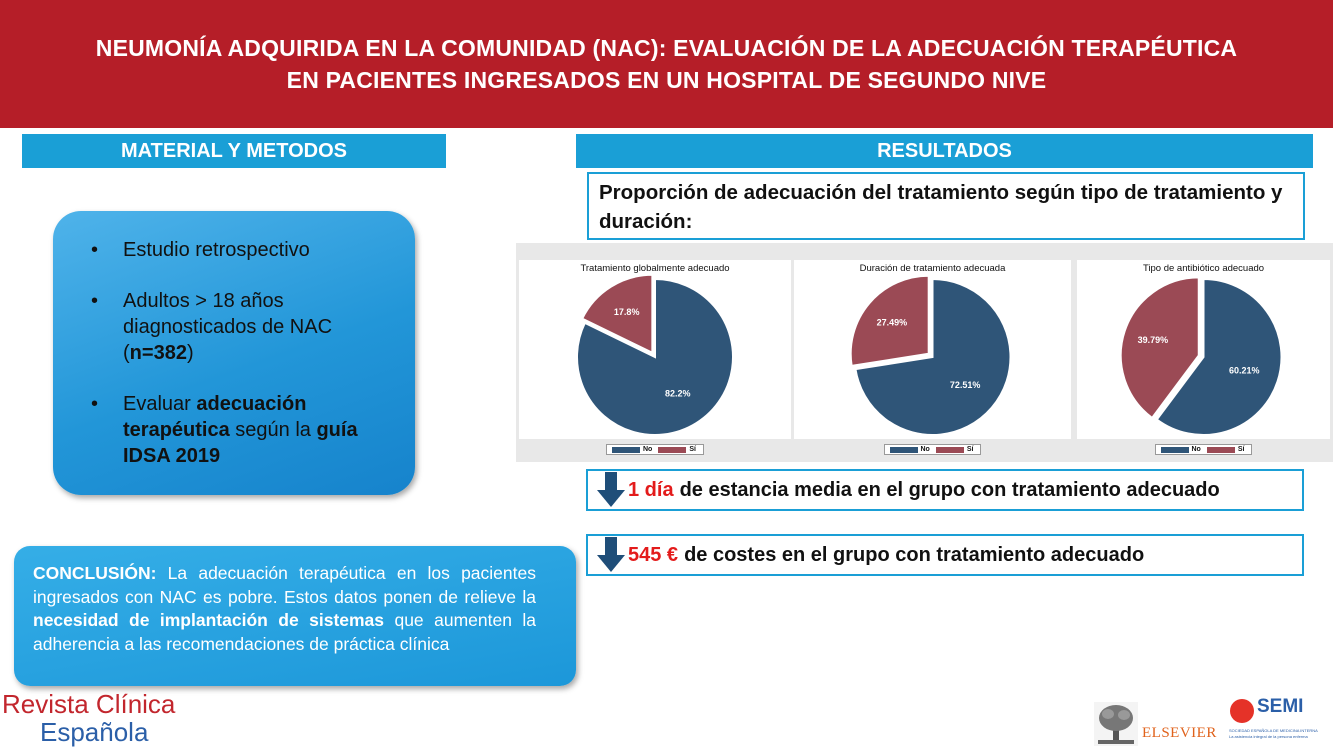 The height and width of the screenshot is (750, 1333). I want to click on pie-chart: 82.2% 17.8%, so click(655, 354).